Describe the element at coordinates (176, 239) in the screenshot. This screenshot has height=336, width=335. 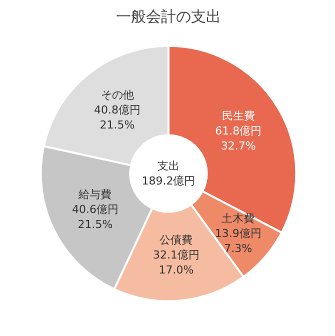
I see `slice-label: 公債費` at that location.